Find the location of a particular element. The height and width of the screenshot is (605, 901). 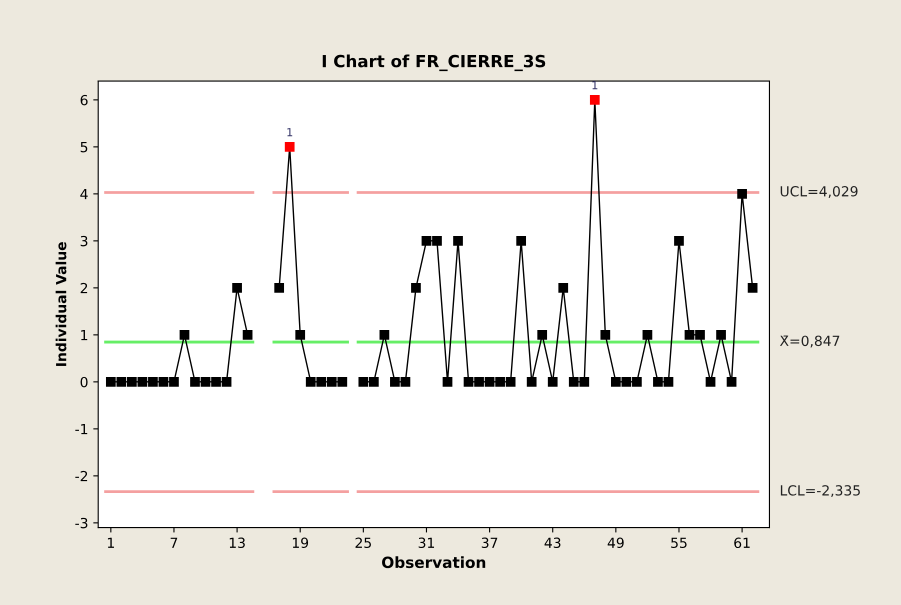

ref-line-label: X̄=0,847 is located at coordinates (810, 342).